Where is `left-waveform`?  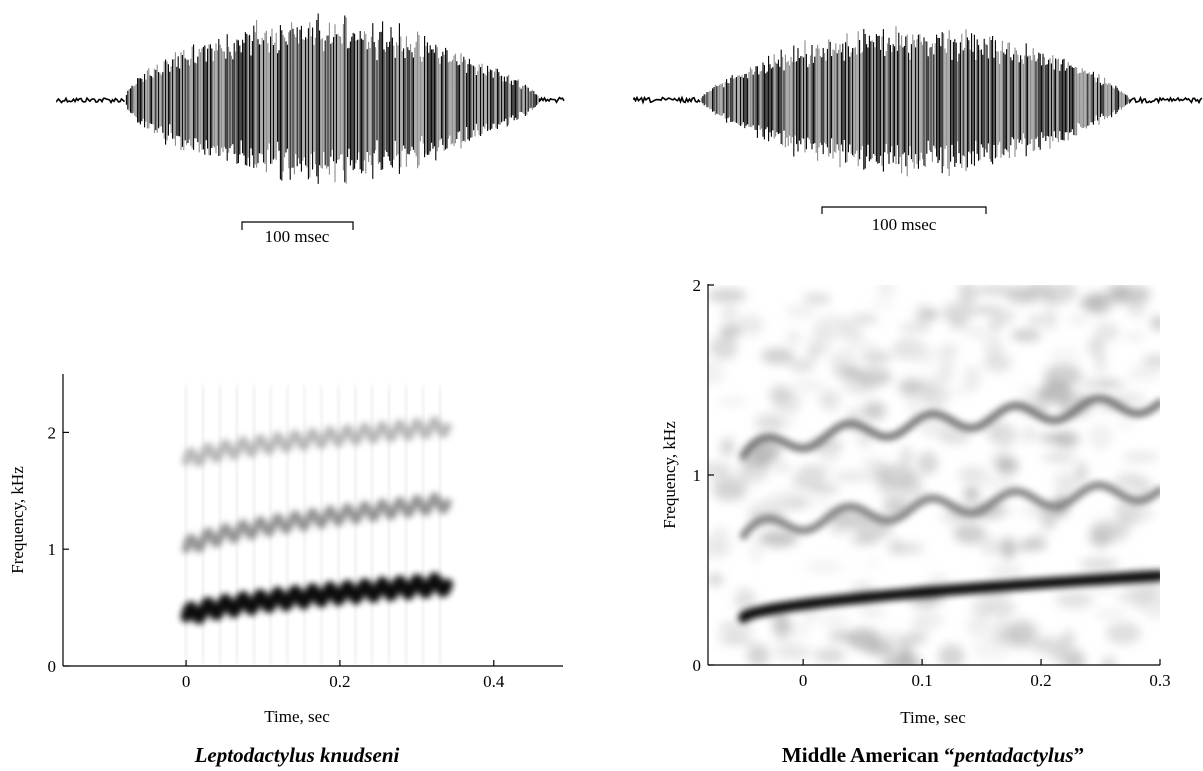
left-waveform is located at coordinates (310, 98).